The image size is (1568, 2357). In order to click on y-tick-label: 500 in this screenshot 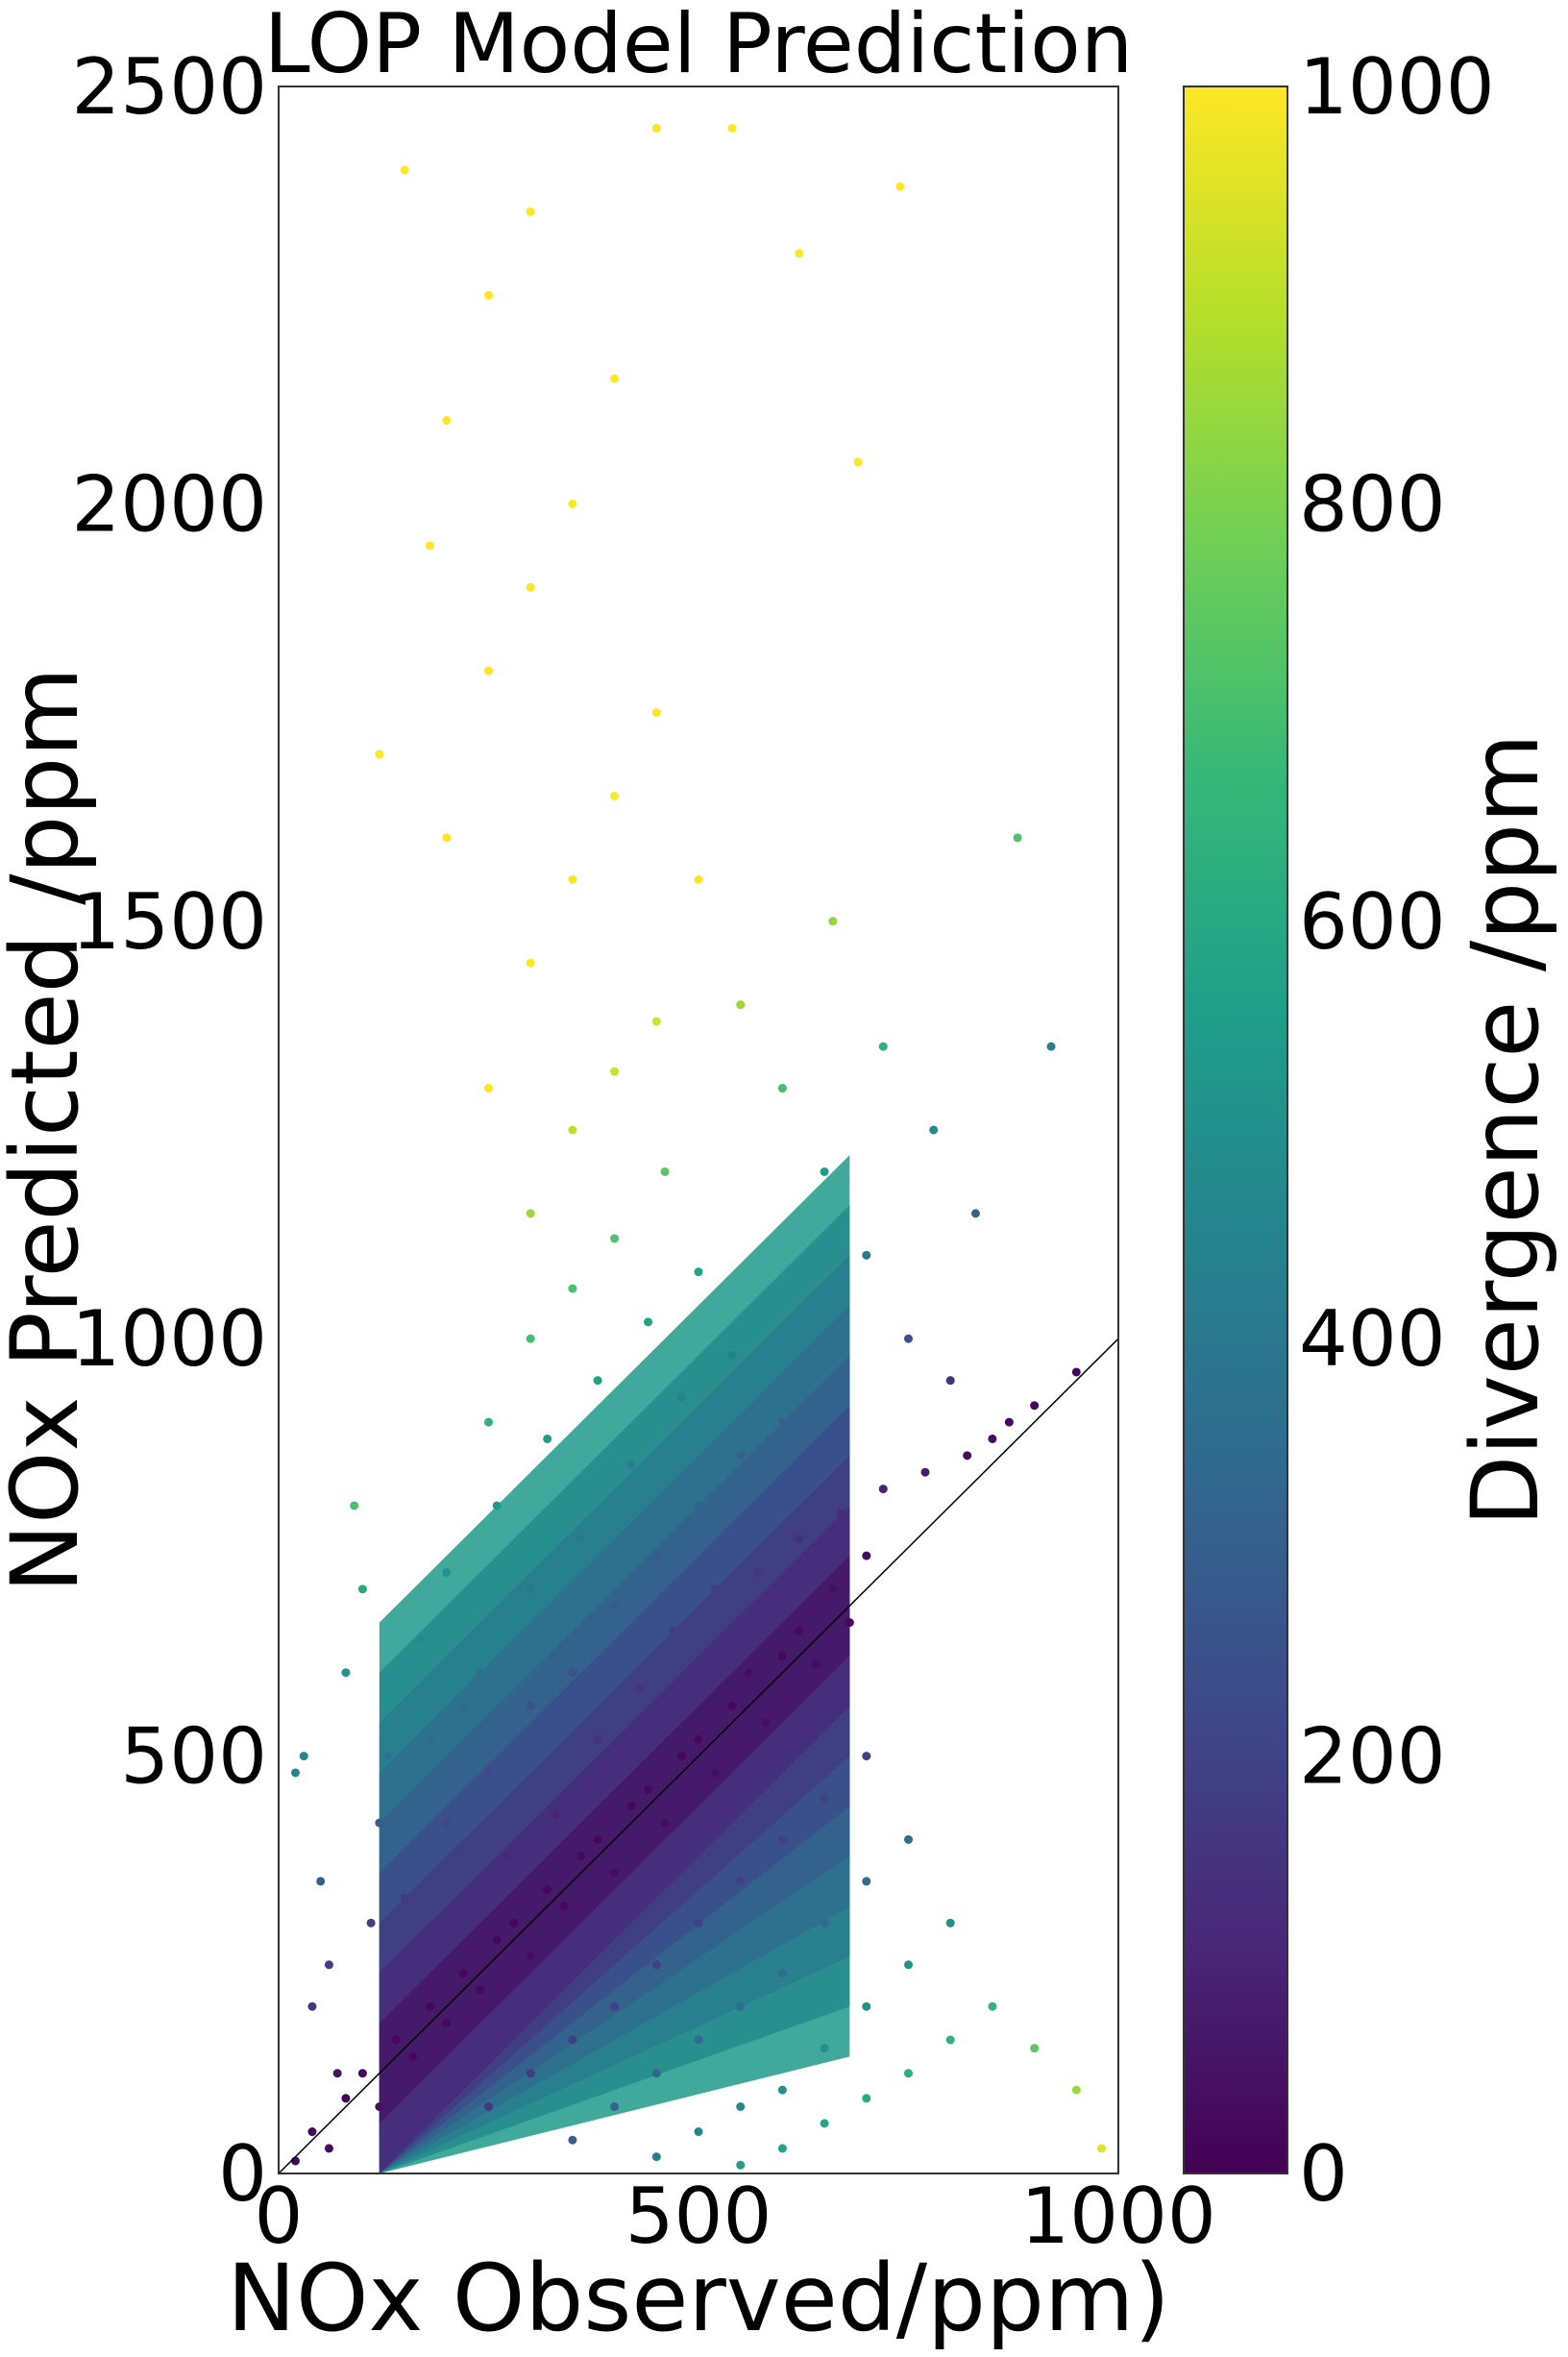, I will do `click(193, 1757)`.